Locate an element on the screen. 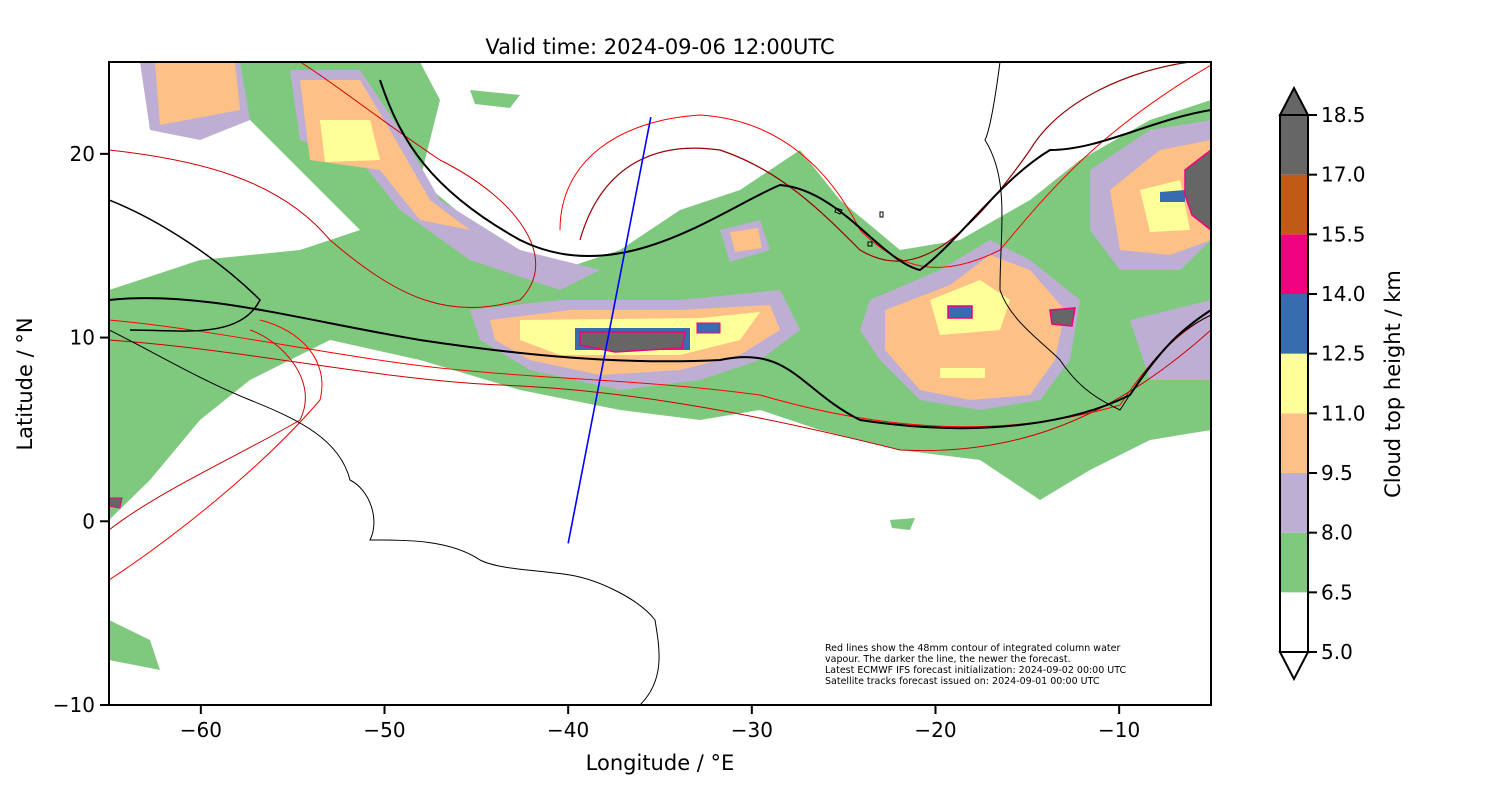 Image resolution: width=1500 pixels, height=800 pixels. colorbar-tick-label: 14.0 is located at coordinates (1343, 294).